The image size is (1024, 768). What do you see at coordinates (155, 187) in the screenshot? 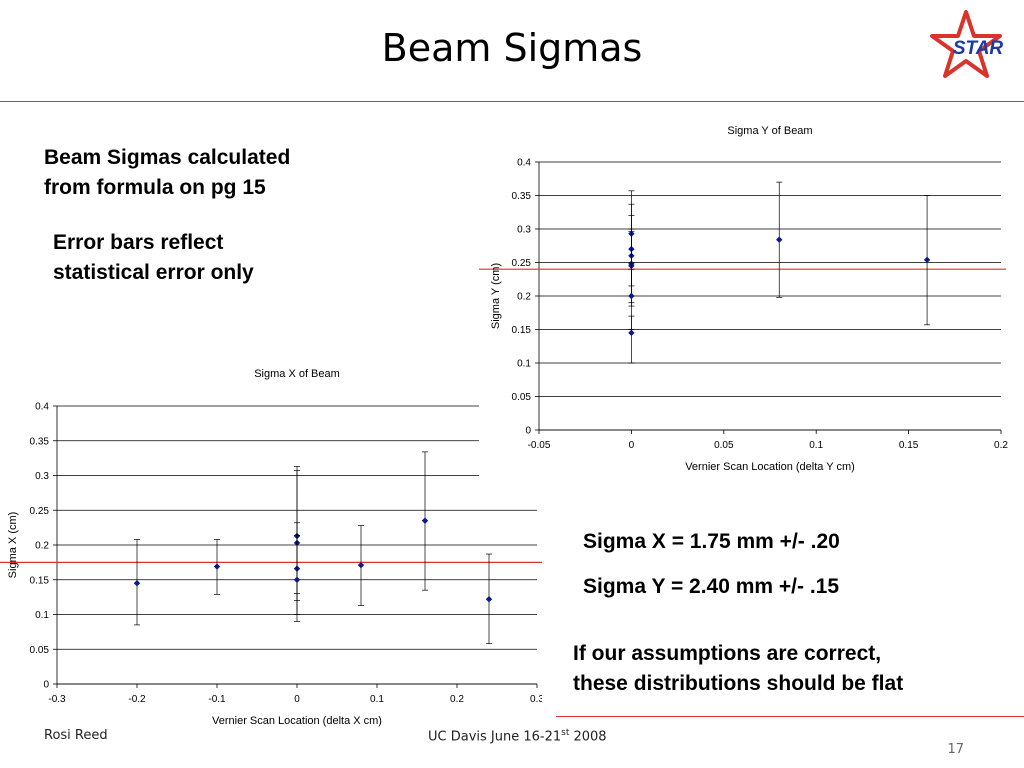
I see `bullet-calc-line2: from formula on pg 15` at bounding box center [155, 187].